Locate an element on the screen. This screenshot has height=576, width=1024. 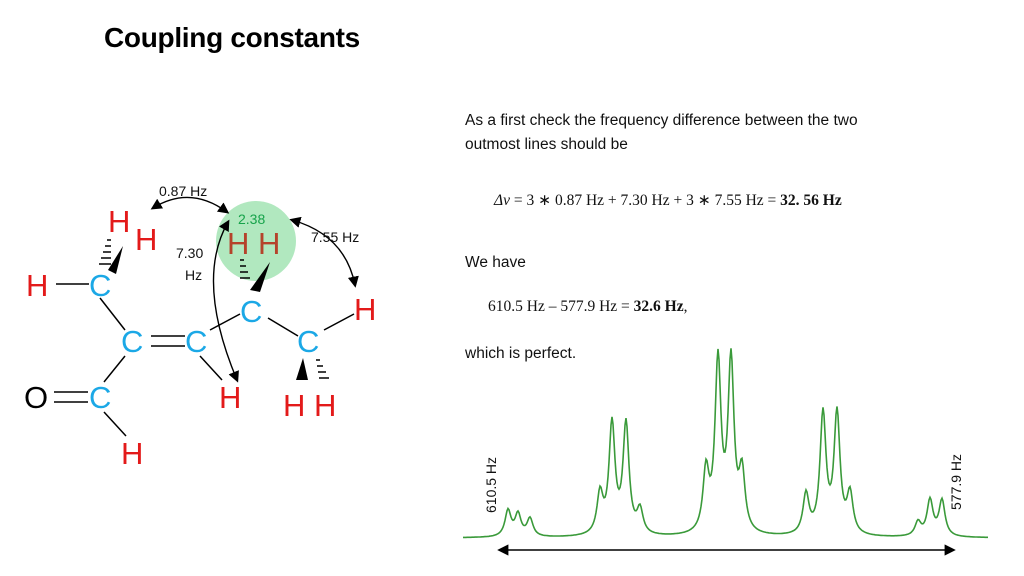
coupling-label-j2-line1: 7.30 is located at coordinates (189, 253).